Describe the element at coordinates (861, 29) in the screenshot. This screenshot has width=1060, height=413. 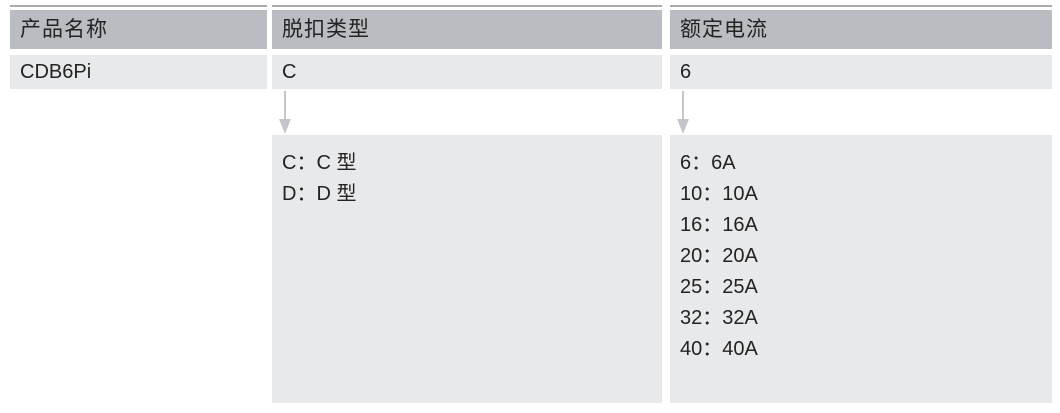
I see `header-rated-current: 额定电流` at that location.